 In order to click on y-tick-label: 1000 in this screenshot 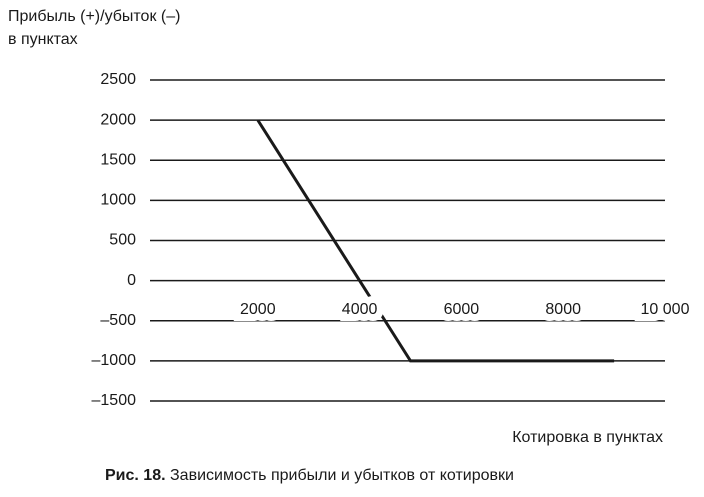, I will do `click(118, 200)`.